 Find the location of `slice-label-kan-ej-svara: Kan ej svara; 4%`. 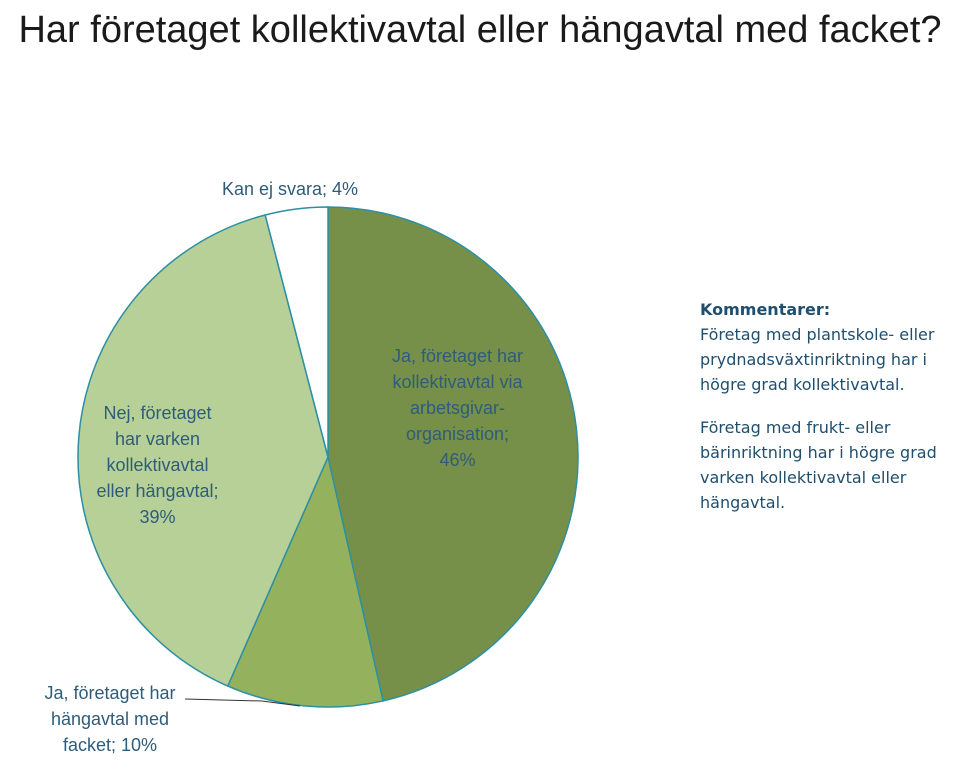

slice-label-kan-ej-svara: Kan ej svara; 4% is located at coordinates (290, 189).